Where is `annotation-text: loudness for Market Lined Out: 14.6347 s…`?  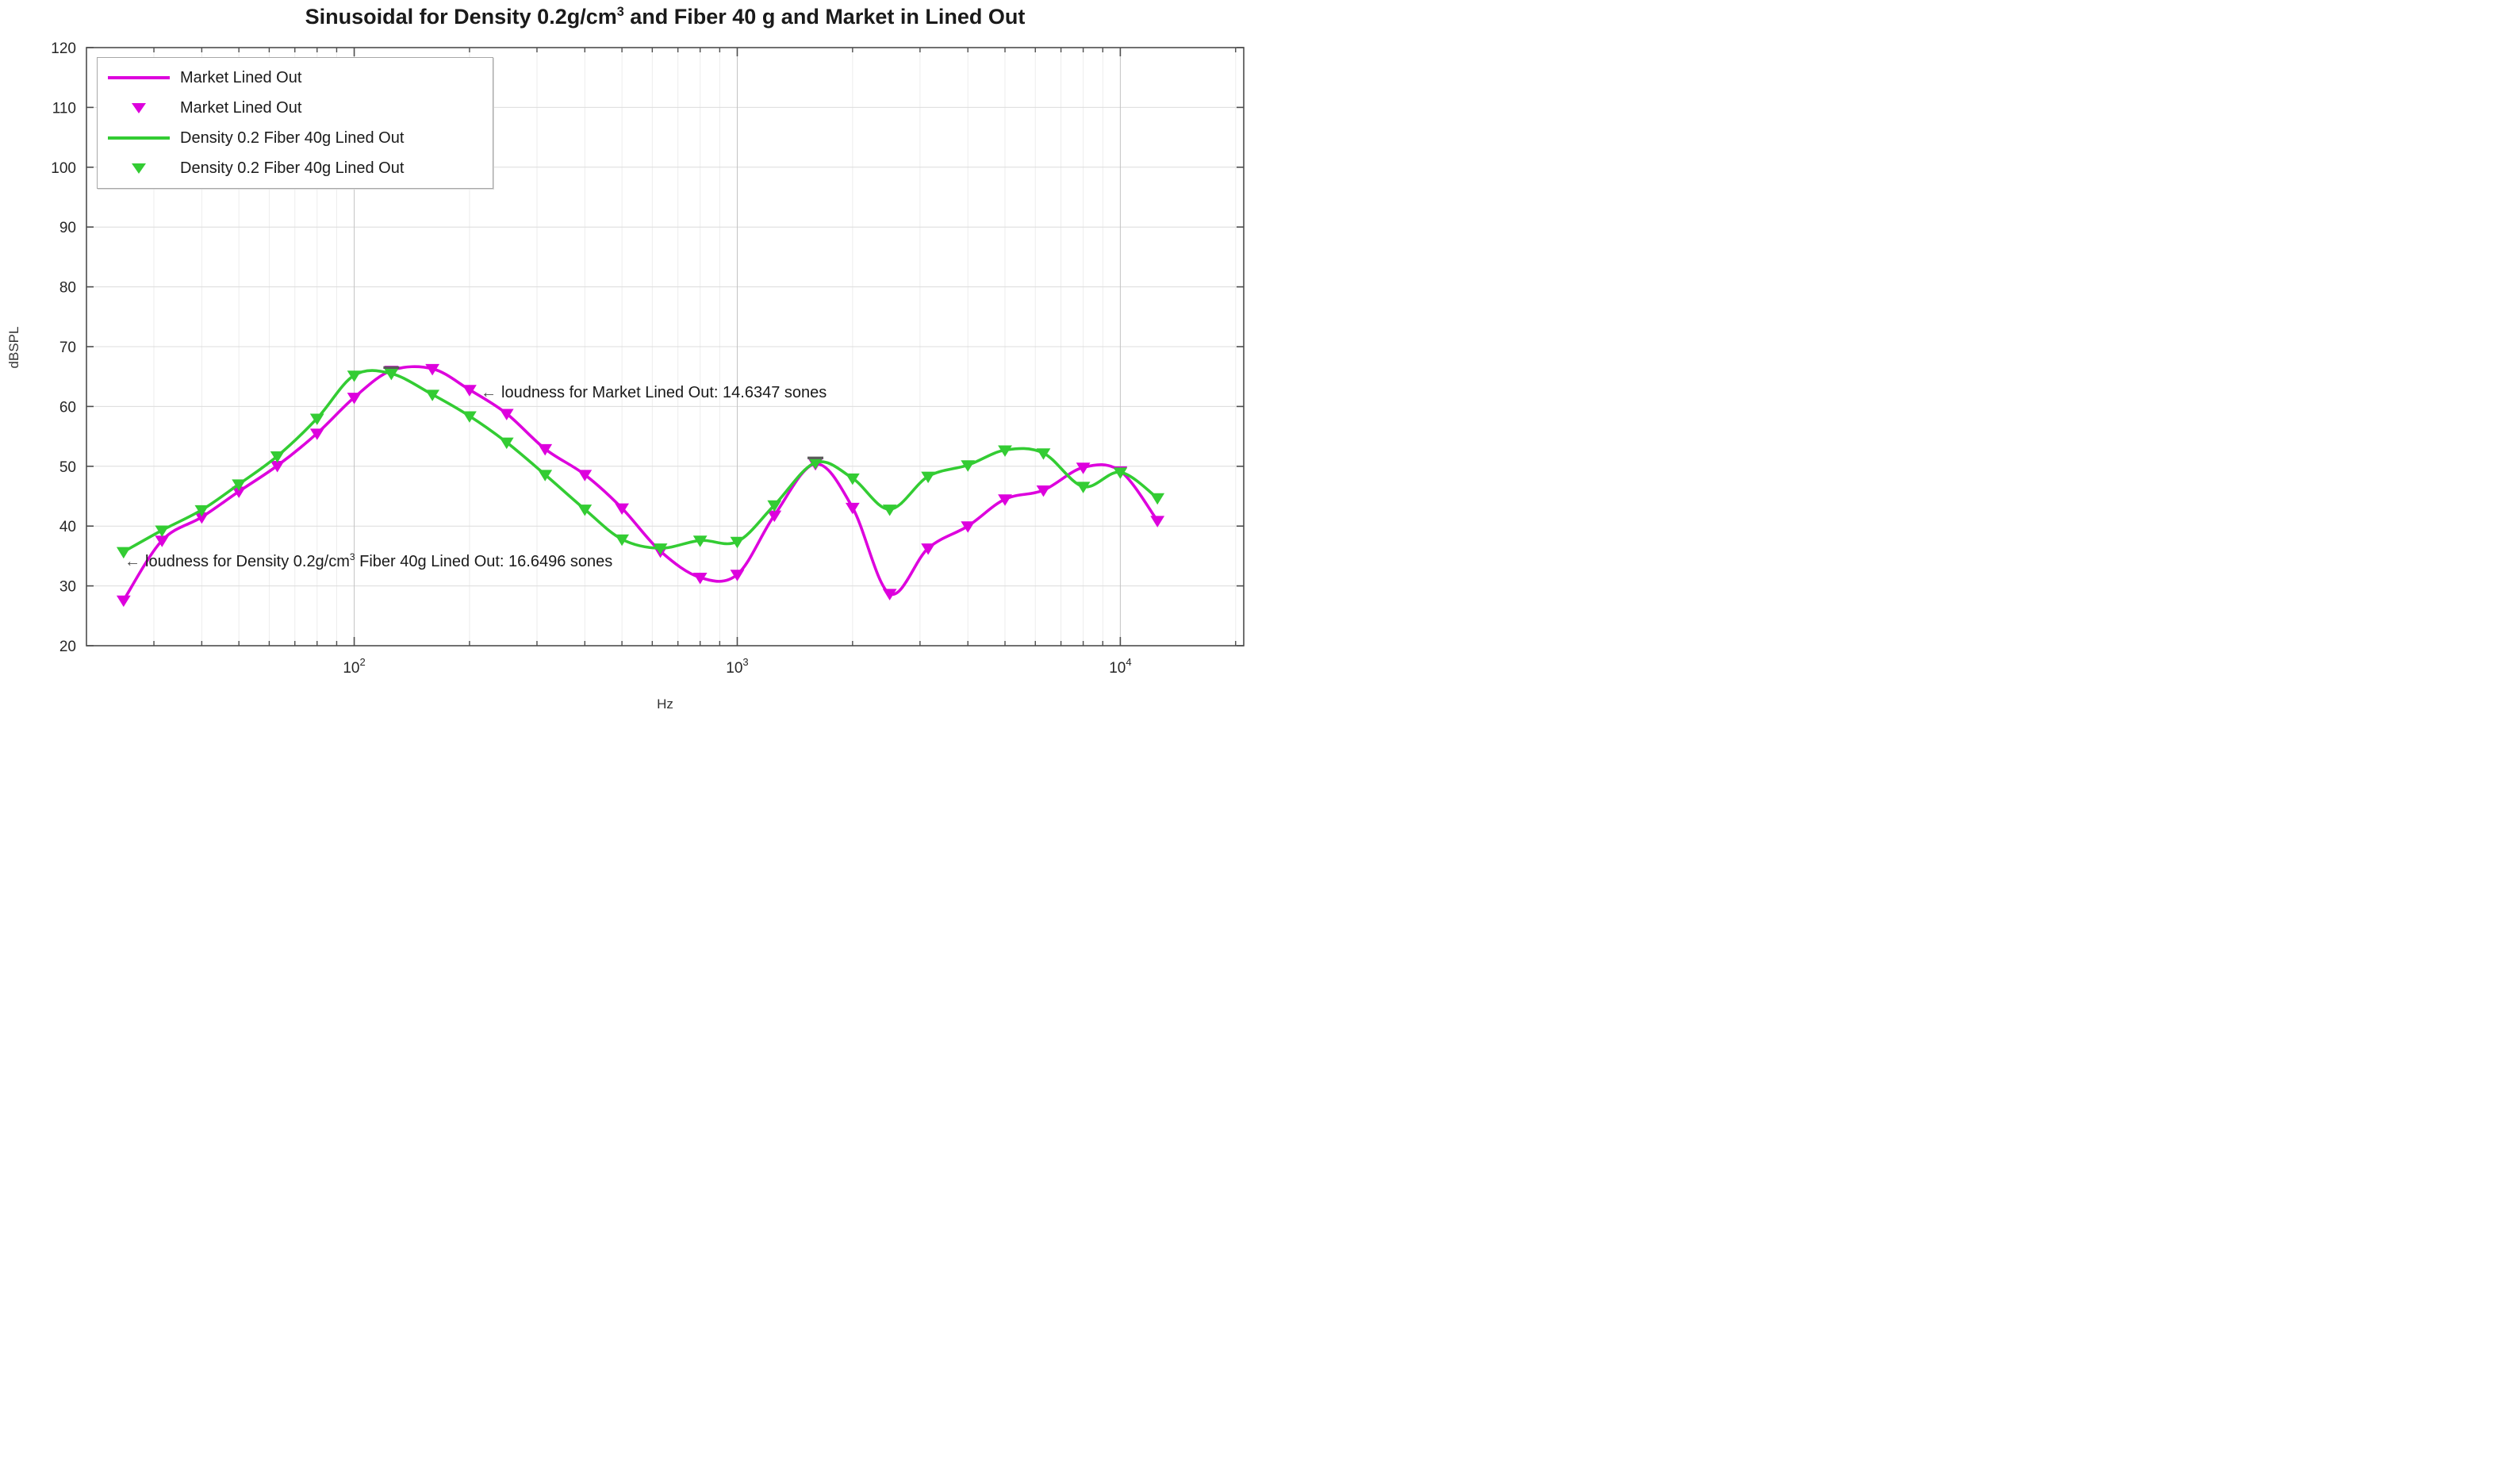
annotation-text: loudness for Market Lined Out: 14.6347 s… is located at coordinates (664, 392).